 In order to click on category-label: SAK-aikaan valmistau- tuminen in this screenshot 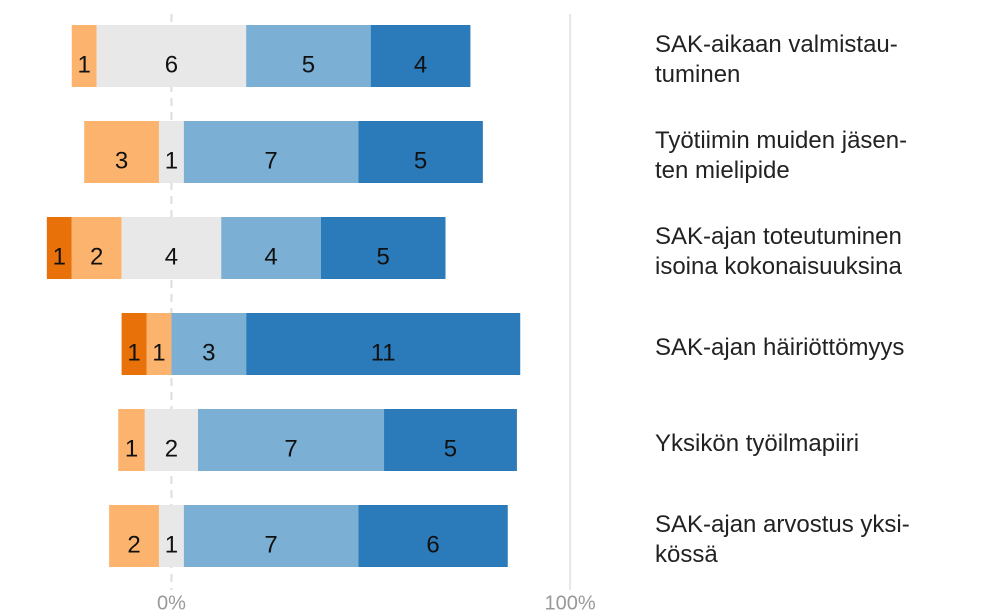, I will do `click(776, 59)`.